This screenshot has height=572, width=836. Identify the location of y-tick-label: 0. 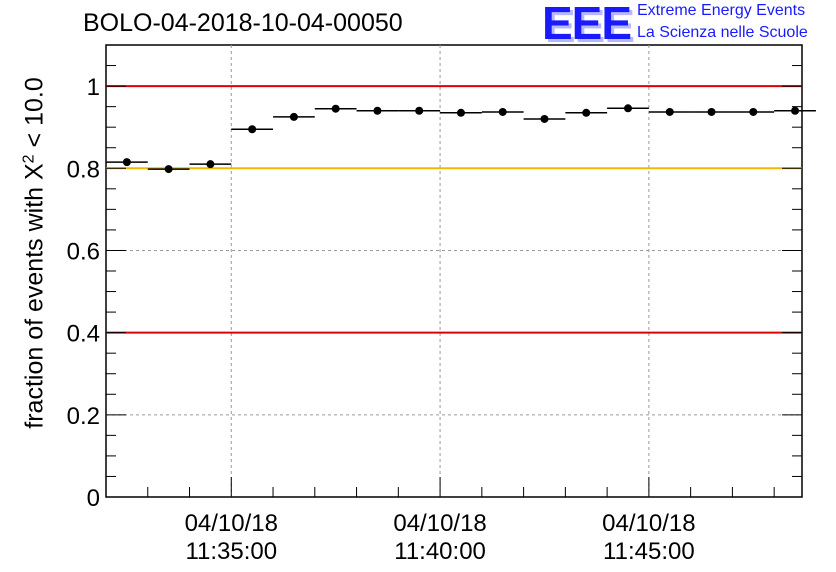
(93, 498).